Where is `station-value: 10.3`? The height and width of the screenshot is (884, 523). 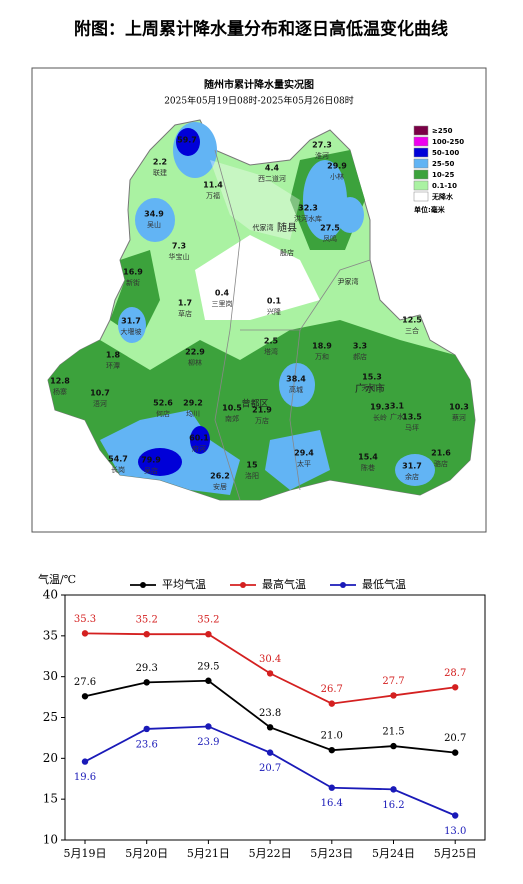 station-value: 10.3 is located at coordinates (459, 407).